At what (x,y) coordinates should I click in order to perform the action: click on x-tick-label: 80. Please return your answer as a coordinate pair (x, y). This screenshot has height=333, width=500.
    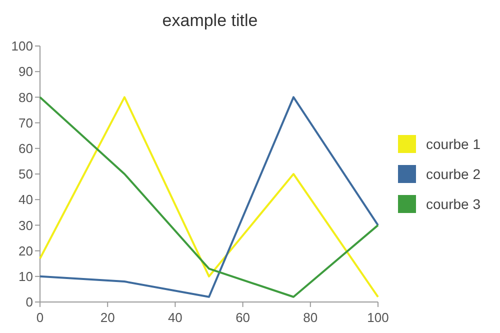
    Looking at the image, I should click on (310, 317).